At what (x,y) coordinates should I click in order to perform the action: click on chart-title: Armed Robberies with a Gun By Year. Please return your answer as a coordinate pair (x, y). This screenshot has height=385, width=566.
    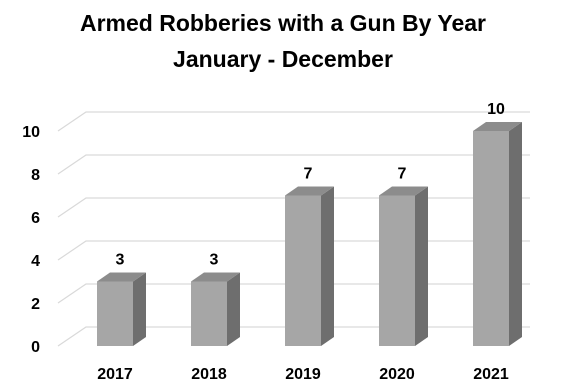
    Looking at the image, I should click on (283, 23).